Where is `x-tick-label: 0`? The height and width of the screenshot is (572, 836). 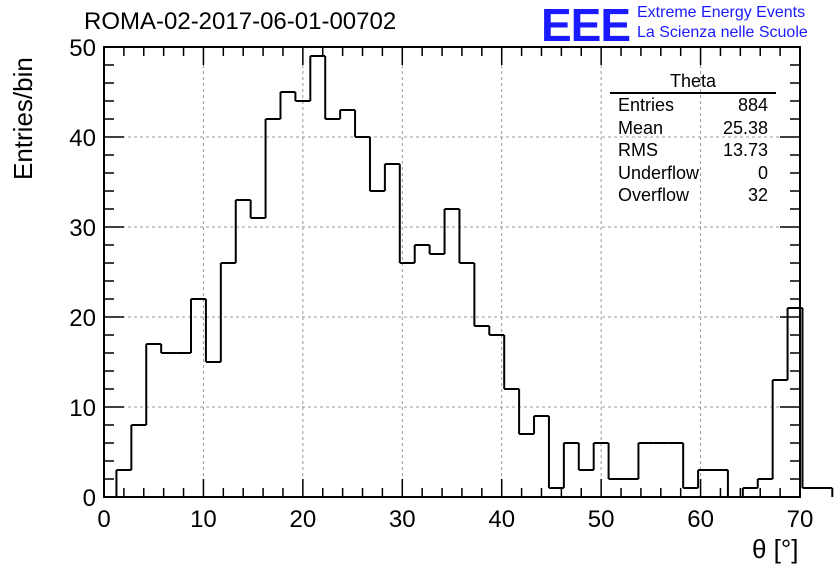 x-tick-label: 0 is located at coordinates (103, 519).